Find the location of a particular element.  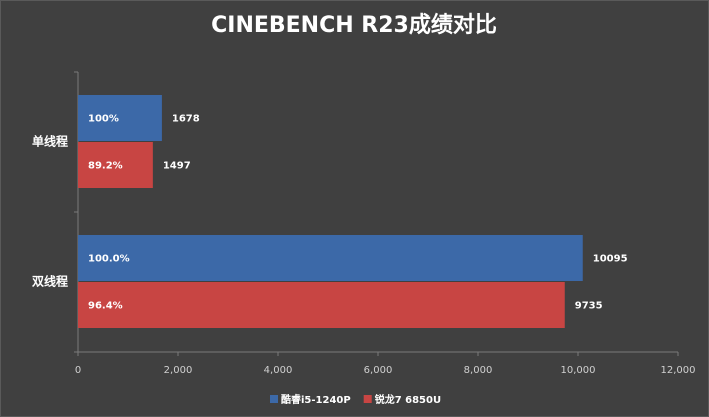

category-label: 单线程 is located at coordinates (50, 141).